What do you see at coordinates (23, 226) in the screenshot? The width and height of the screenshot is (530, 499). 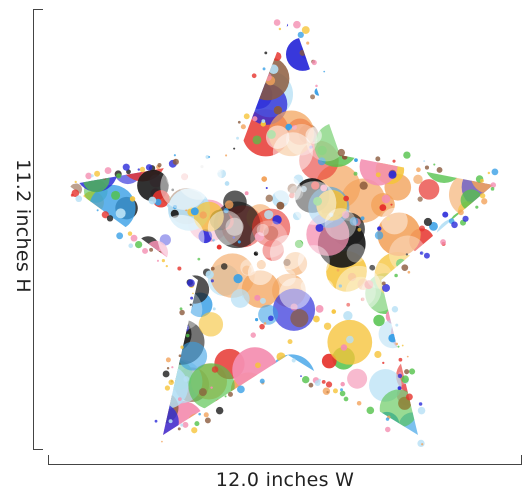 I see `height-dimension-label: 11.2 inches H` at bounding box center [23, 226].